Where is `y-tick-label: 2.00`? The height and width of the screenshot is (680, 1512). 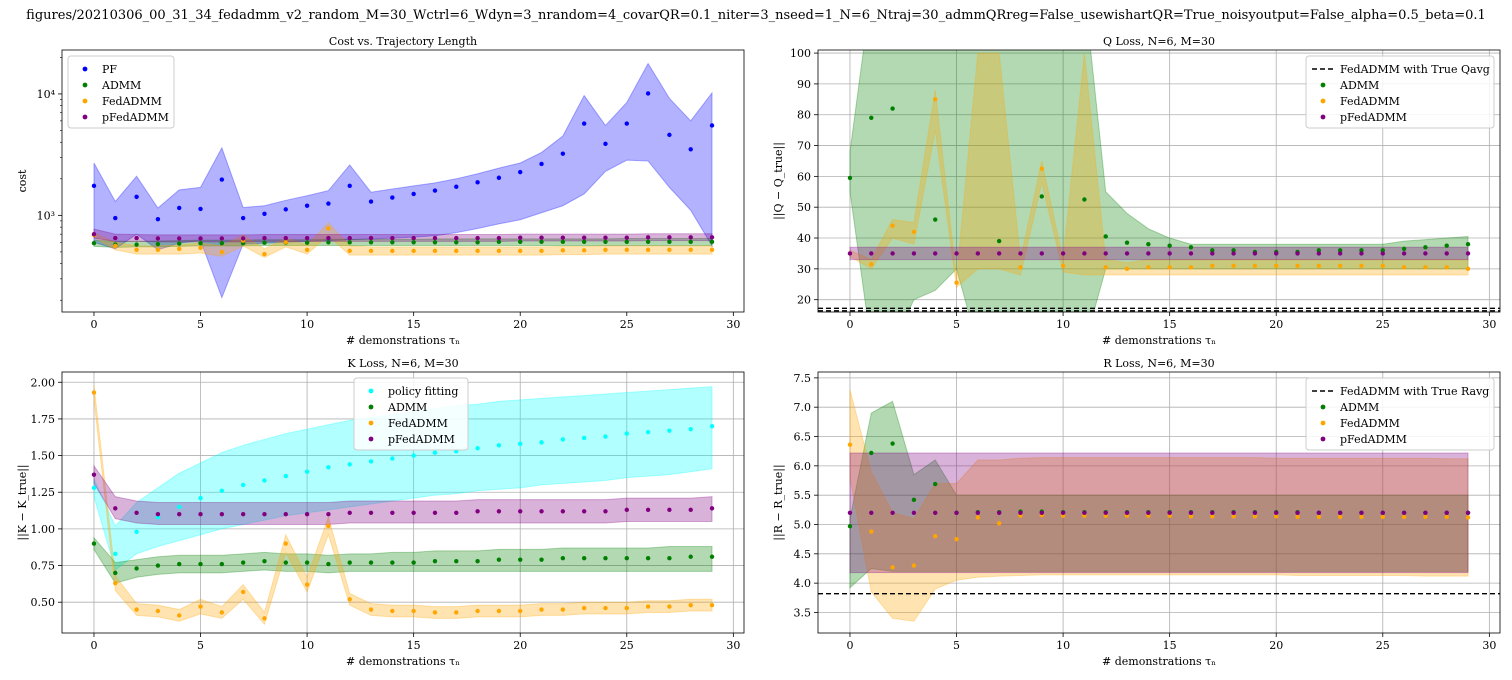 y-tick-label: 2.00 is located at coordinates (43, 382).